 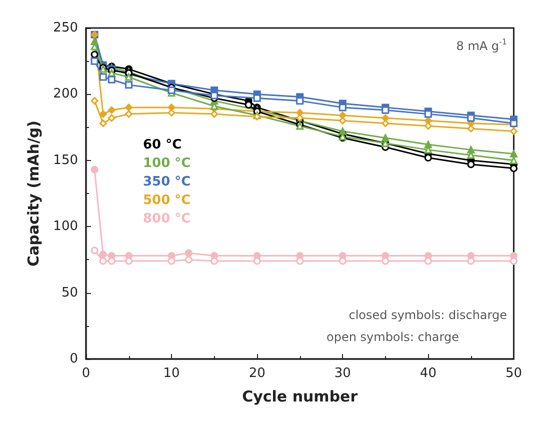 I want to click on x-tick-label: 40, so click(x=428, y=373).